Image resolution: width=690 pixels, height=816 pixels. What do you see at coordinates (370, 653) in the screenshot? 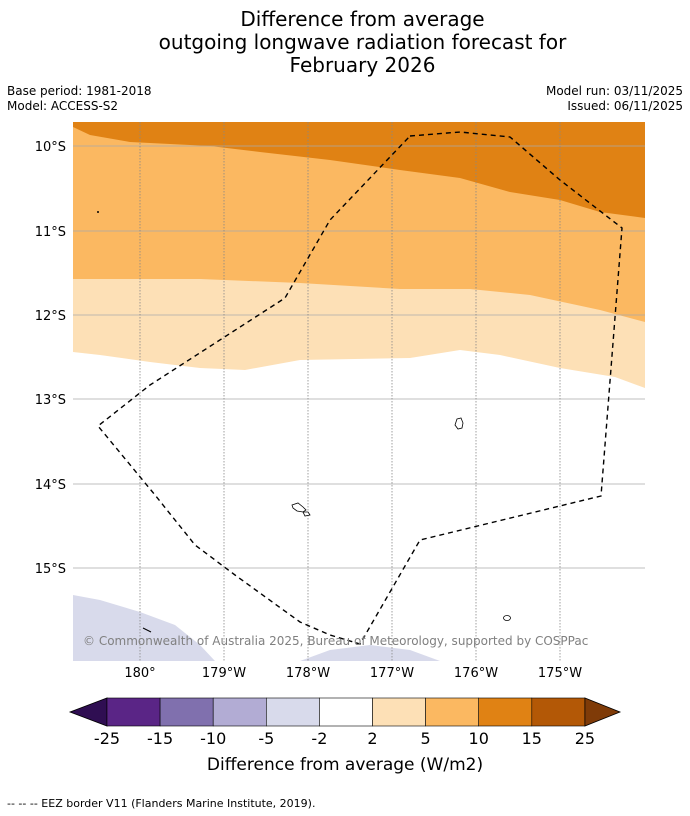
I see `anomaly-region-neg-2-5-south` at bounding box center [370, 653].